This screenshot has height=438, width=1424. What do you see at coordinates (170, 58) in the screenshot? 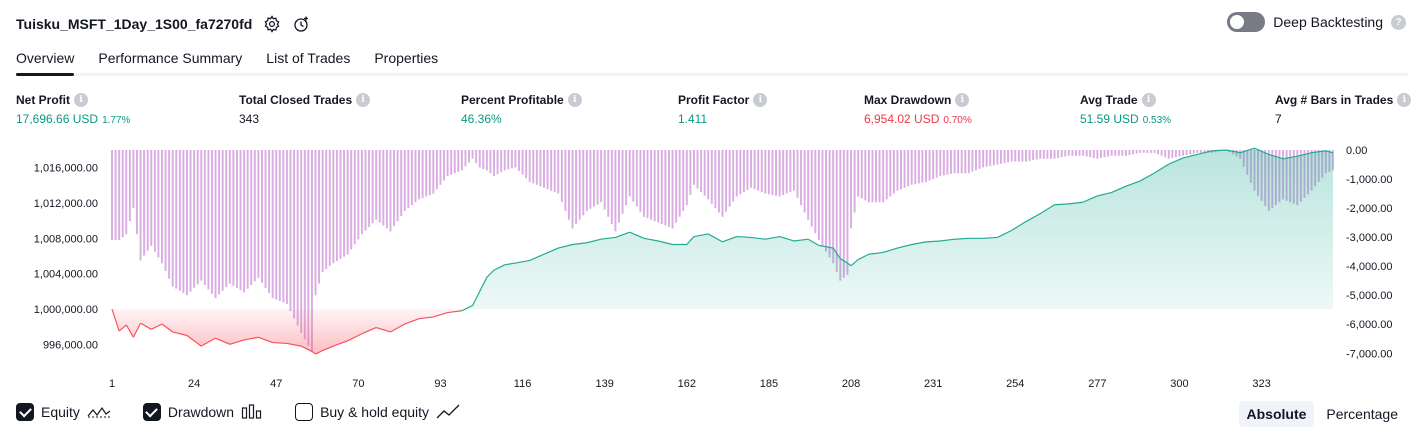
I see `tab-performance-summary: Performance Summary` at bounding box center [170, 58].